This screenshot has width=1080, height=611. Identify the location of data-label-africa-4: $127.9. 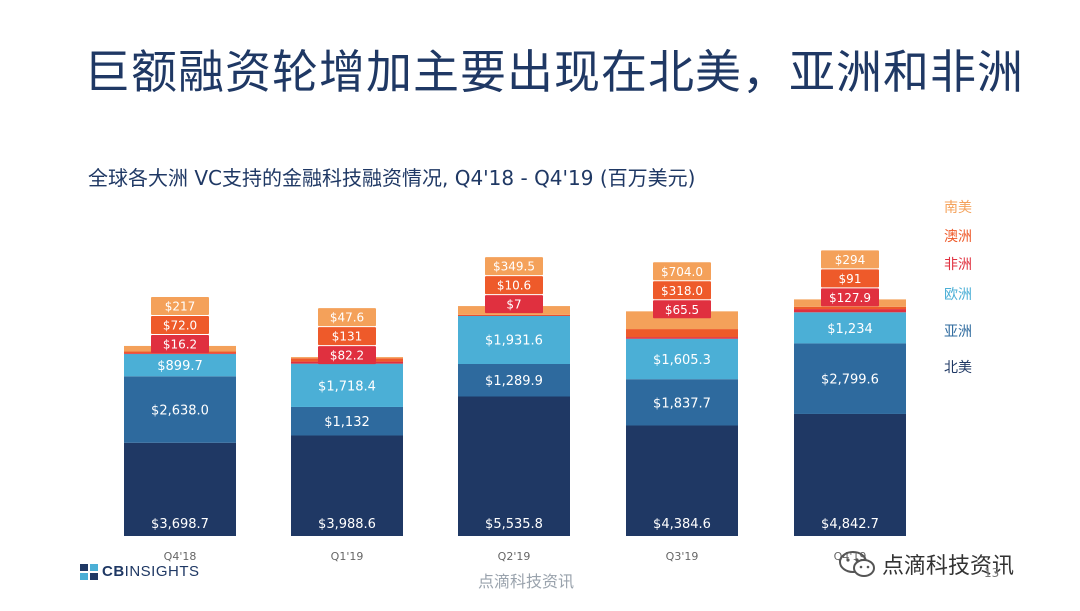
(850, 298).